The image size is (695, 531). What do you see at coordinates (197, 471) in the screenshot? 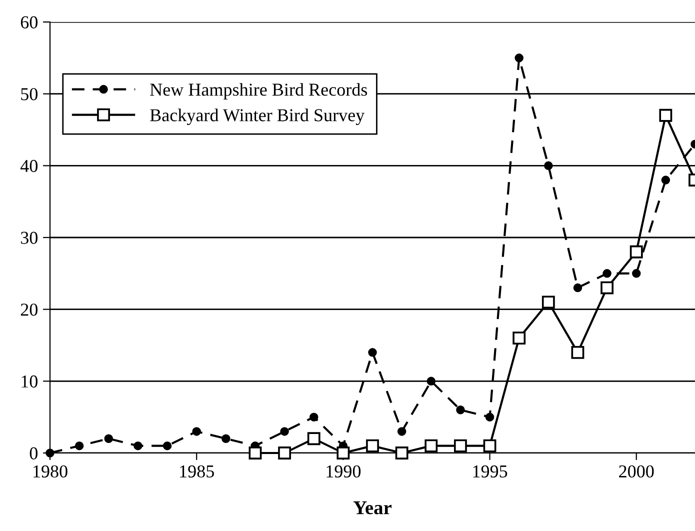
I see `x-tick-label: 1985` at bounding box center [197, 471].